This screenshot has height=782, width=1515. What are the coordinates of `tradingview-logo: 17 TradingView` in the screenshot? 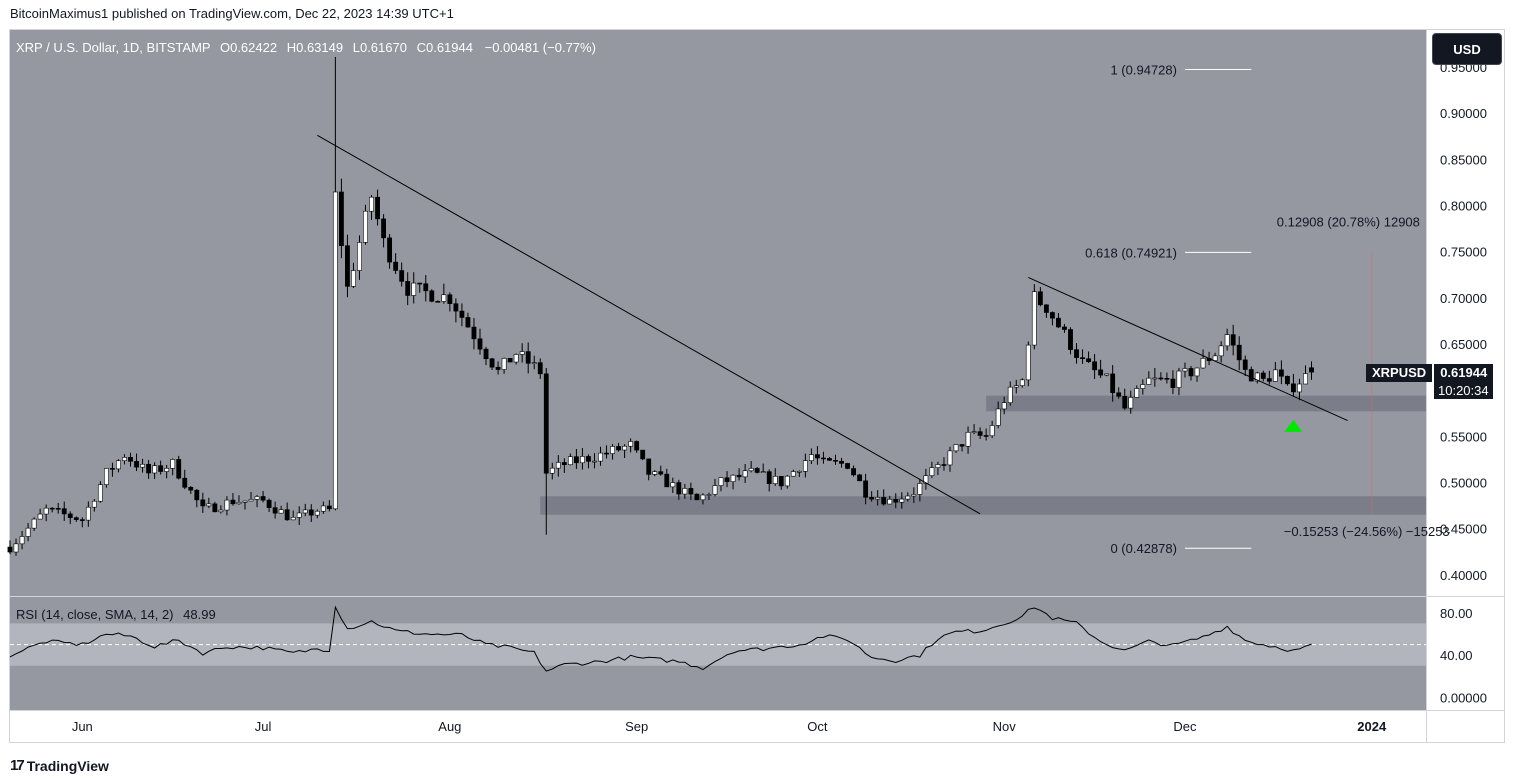 It's located at (59, 765).